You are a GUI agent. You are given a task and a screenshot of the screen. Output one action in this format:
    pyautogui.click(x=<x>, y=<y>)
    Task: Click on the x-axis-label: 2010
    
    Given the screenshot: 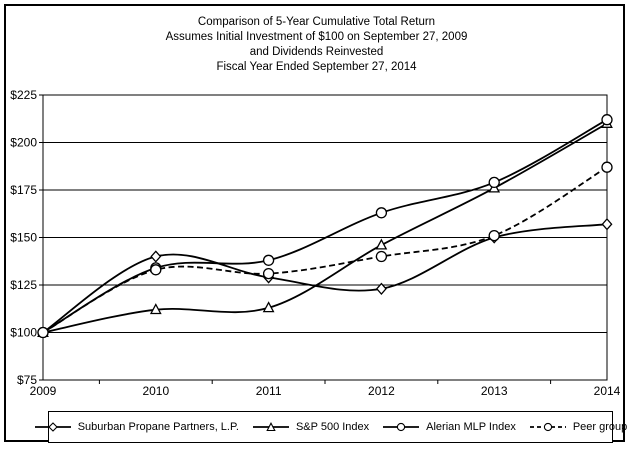 What is the action you would take?
    pyautogui.click(x=155, y=391)
    